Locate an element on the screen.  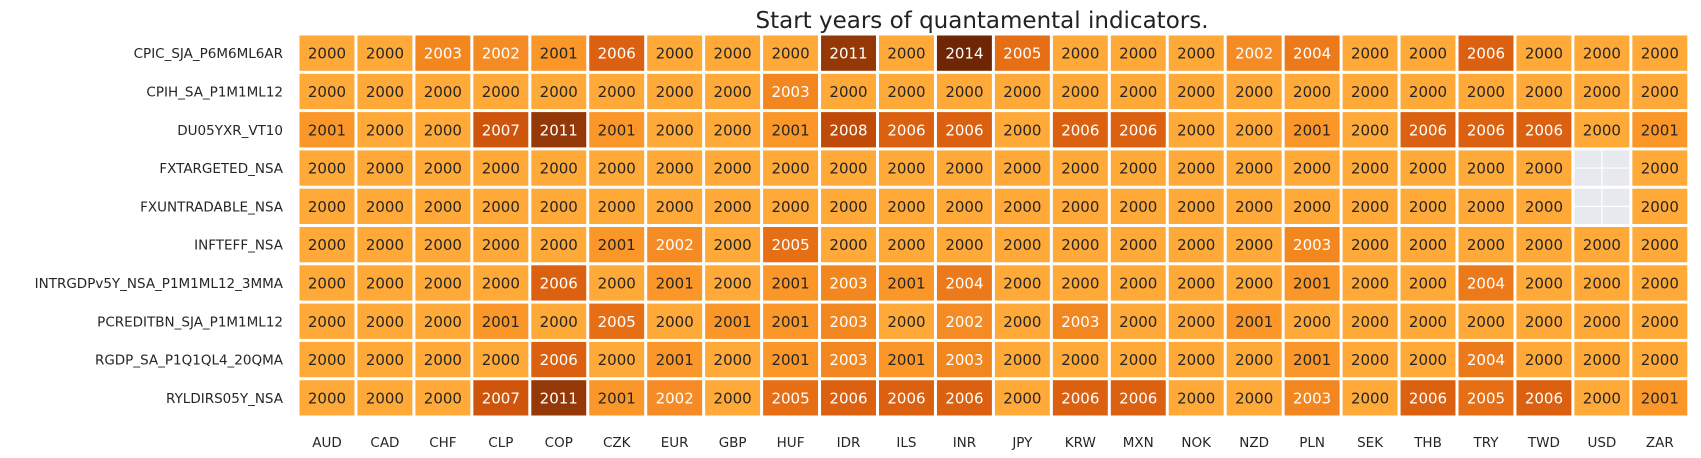
cell-value-label: 2007 is located at coordinates (501, 398).